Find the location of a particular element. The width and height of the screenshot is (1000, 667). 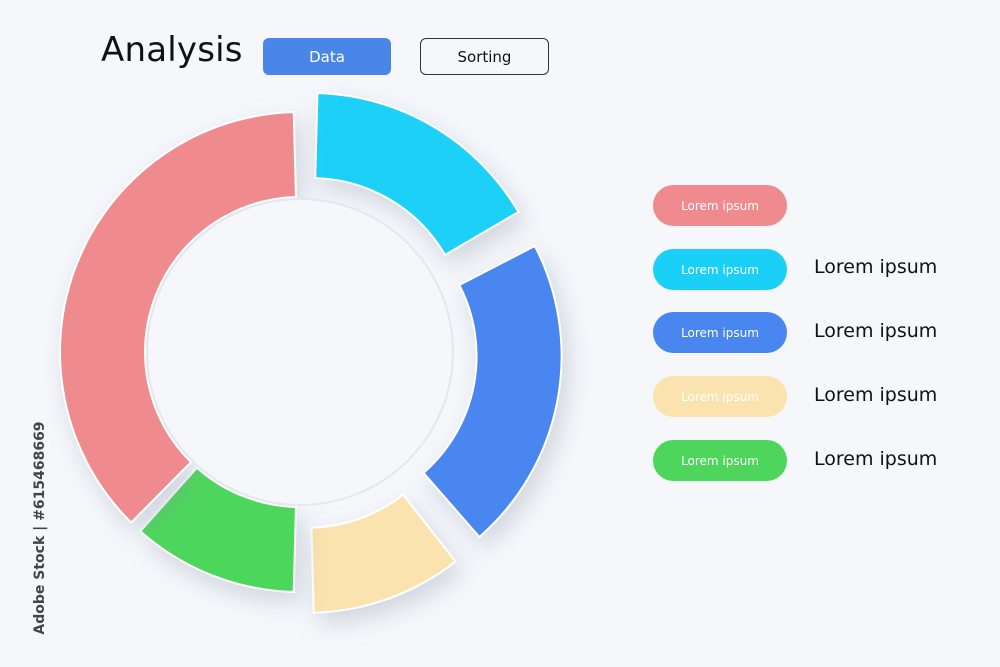

legend-pill-4: Lorem ipsum is located at coordinates (720, 396).